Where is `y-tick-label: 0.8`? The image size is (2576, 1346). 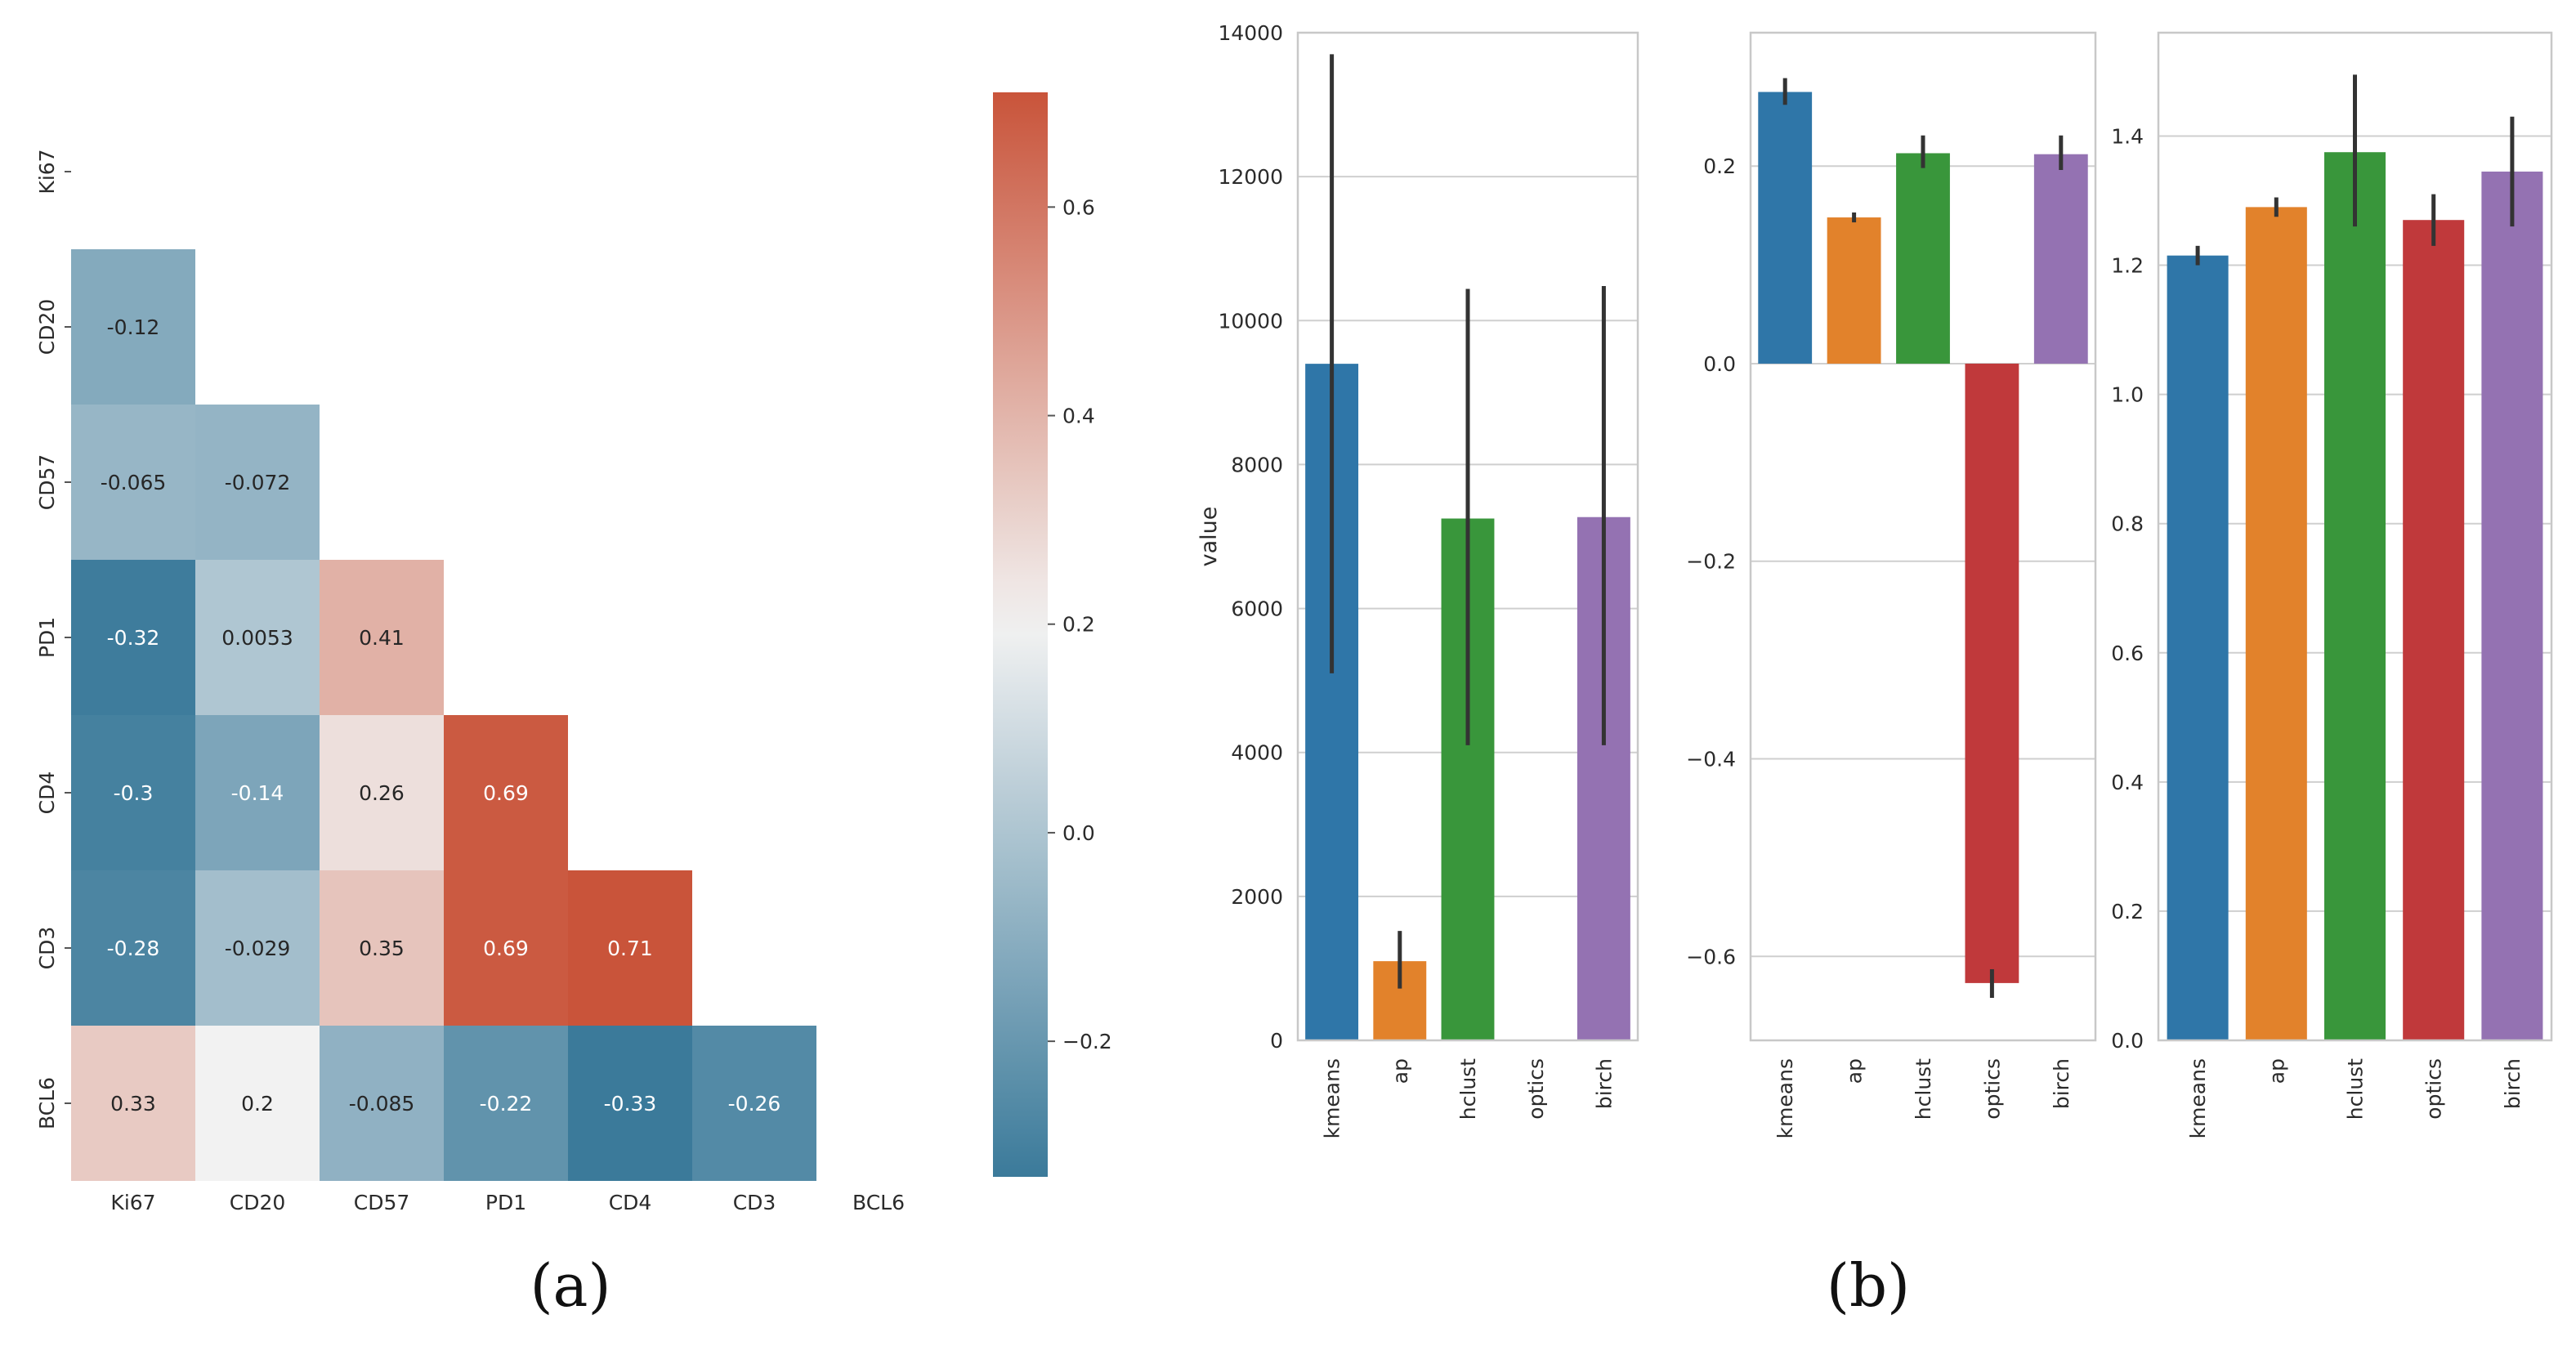 y-tick-label: 0.8 is located at coordinates (2127, 524).